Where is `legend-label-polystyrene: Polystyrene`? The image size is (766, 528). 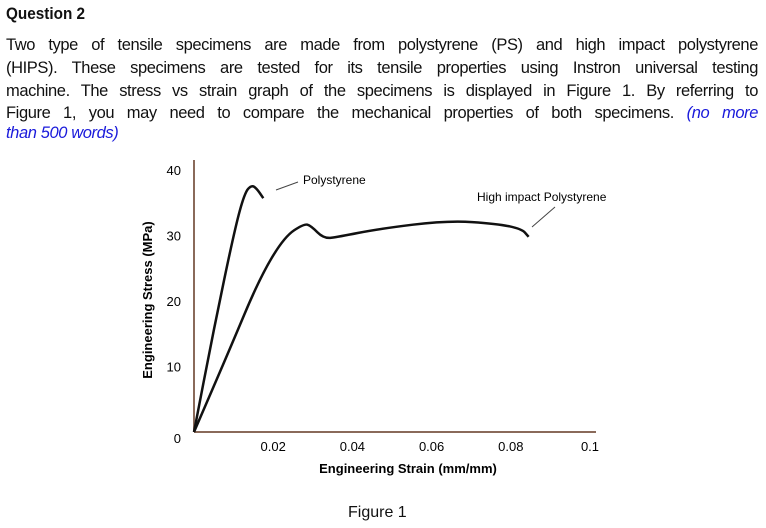
legend-label-polystyrene: Polystyrene is located at coordinates (334, 180).